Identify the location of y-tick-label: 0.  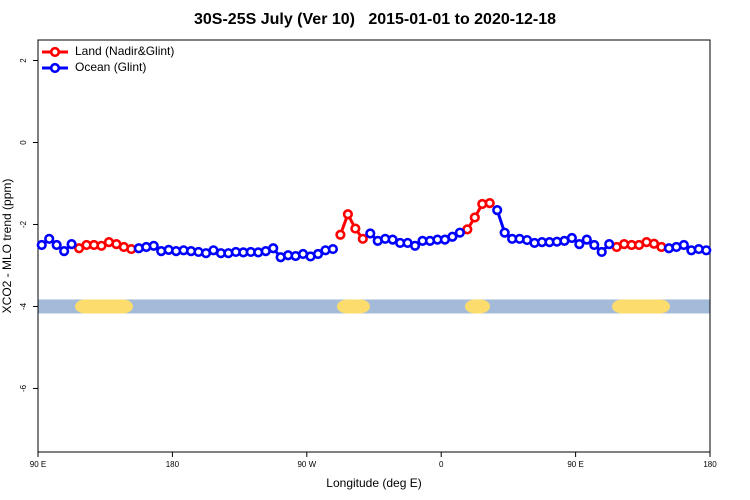
(23, 142).